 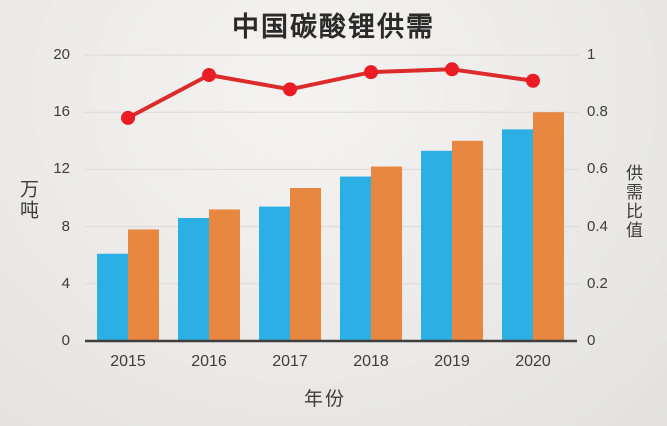 What do you see at coordinates (61, 111) in the screenshot?
I see `left-axis-tick: 16` at bounding box center [61, 111].